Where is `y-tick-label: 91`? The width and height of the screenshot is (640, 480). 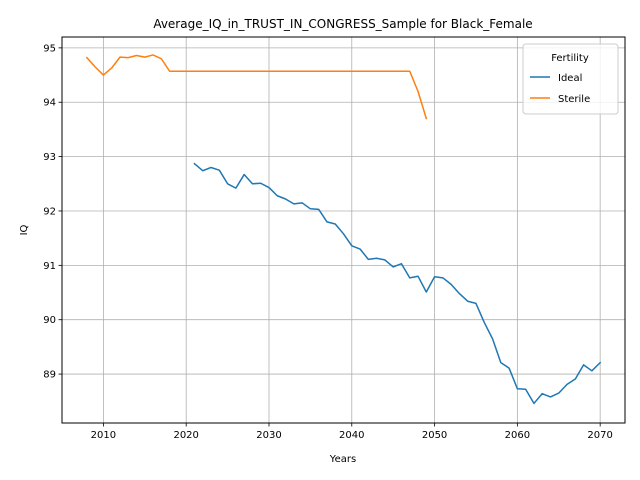 y-tick-label: 91 is located at coordinates (49, 266).